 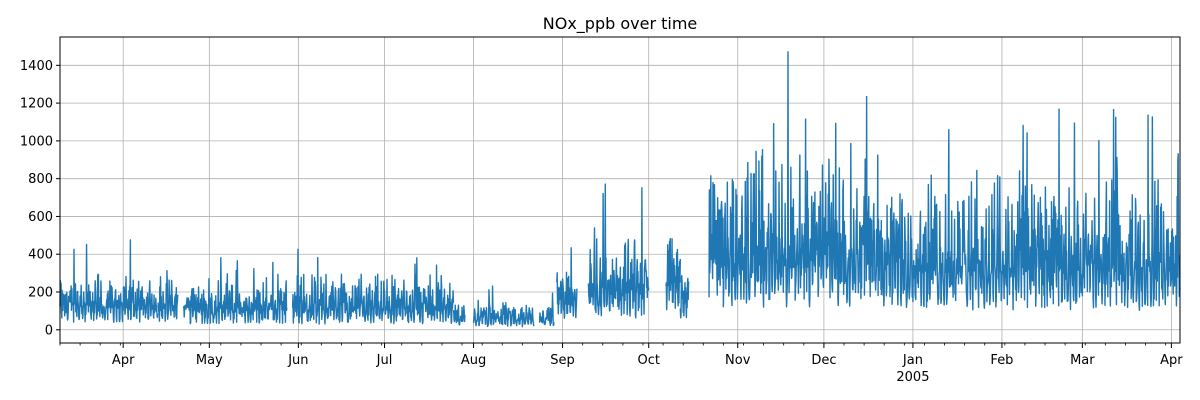 What do you see at coordinates (473, 360) in the screenshot?
I see `x-tick-label: Aug` at bounding box center [473, 360].